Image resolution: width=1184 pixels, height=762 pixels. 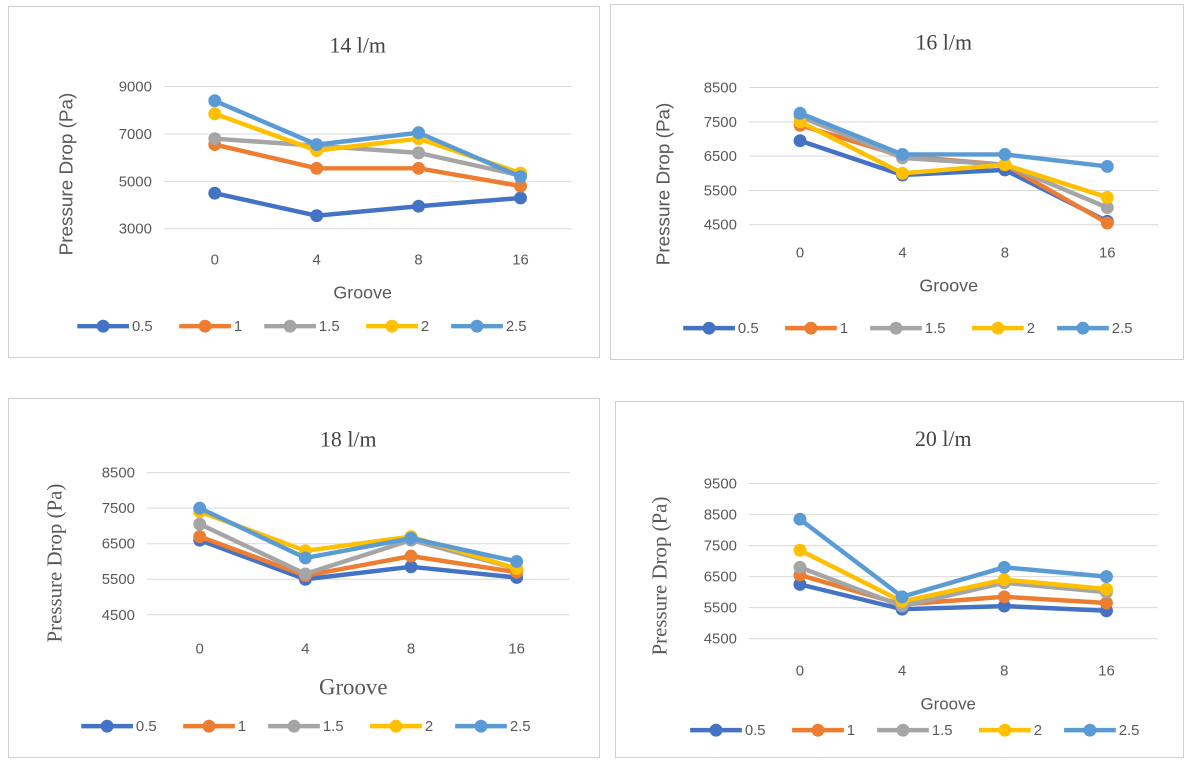 What do you see at coordinates (135, 135) in the screenshot?
I see `y-tick-label: 7000` at bounding box center [135, 135].